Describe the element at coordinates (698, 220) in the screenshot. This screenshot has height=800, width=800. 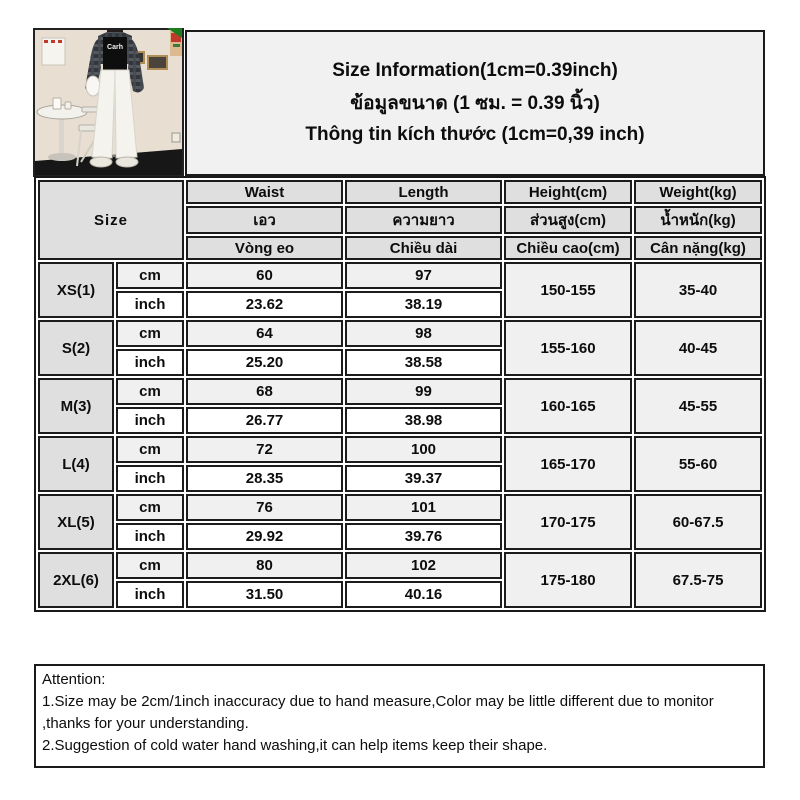
I see `col-weight-th: น้ำหนัก(kg)` at that location.